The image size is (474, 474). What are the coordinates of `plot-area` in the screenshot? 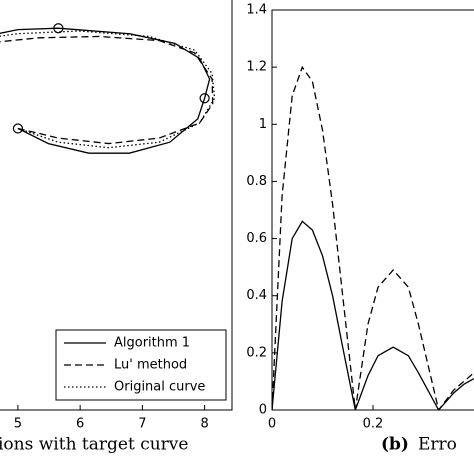 It's located at (108, 90).